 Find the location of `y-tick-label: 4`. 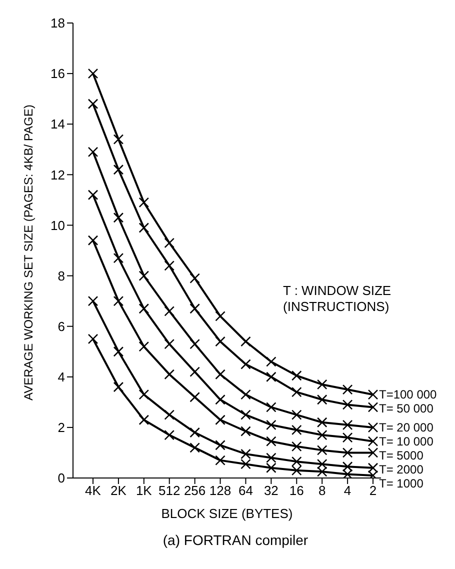

y-tick-label: 4 is located at coordinates (61, 377).